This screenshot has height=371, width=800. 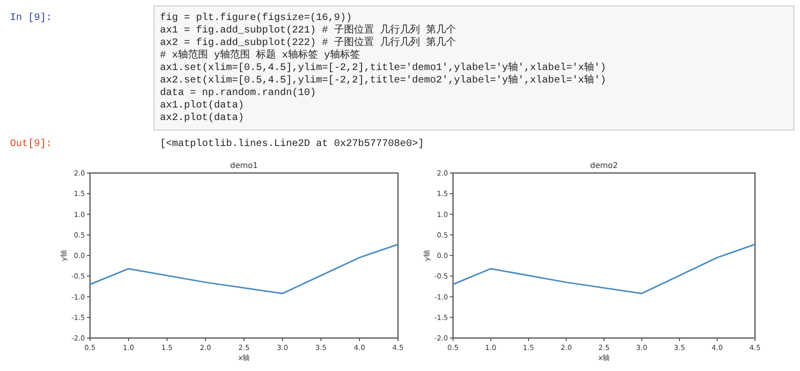 I want to click on text: ax2 = fig.add_subplot(222) # 子图位置 几行几列 第几个, so click(x=308, y=42).